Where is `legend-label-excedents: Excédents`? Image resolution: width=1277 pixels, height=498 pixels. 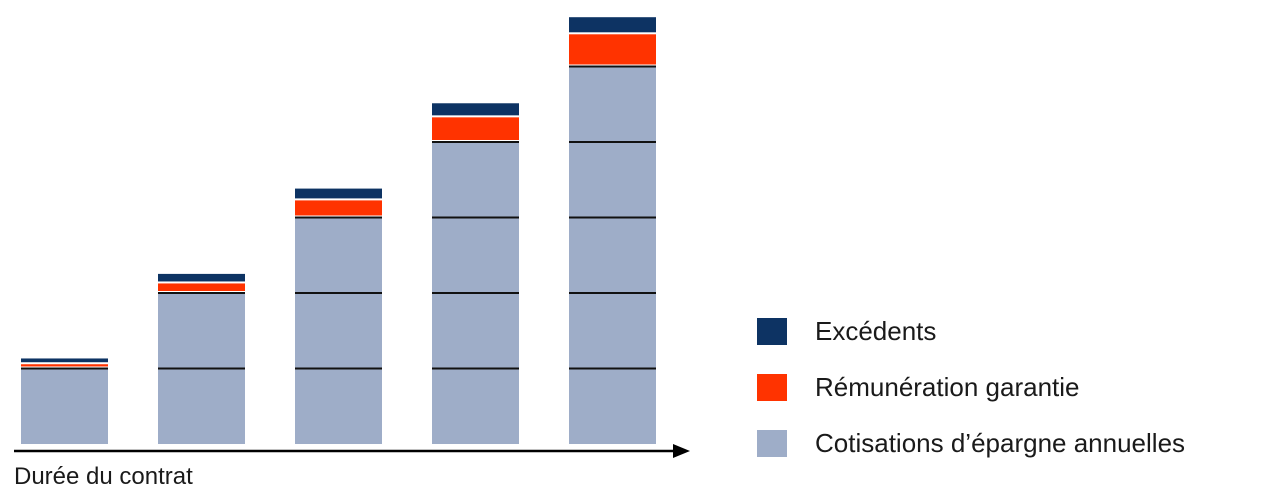 legend-label-excedents: Excédents is located at coordinates (876, 330).